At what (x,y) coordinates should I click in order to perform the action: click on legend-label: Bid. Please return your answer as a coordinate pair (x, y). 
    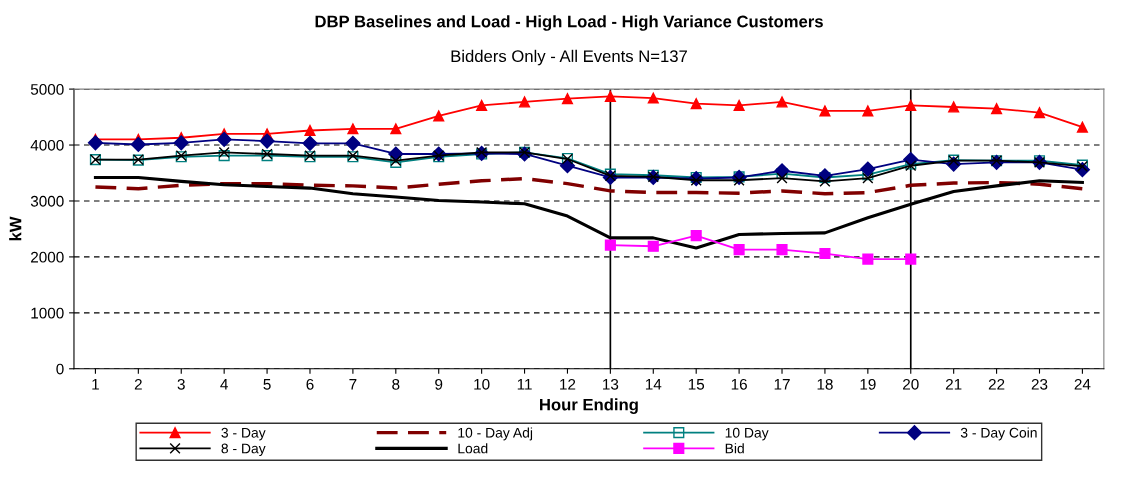
    Looking at the image, I should click on (734, 448).